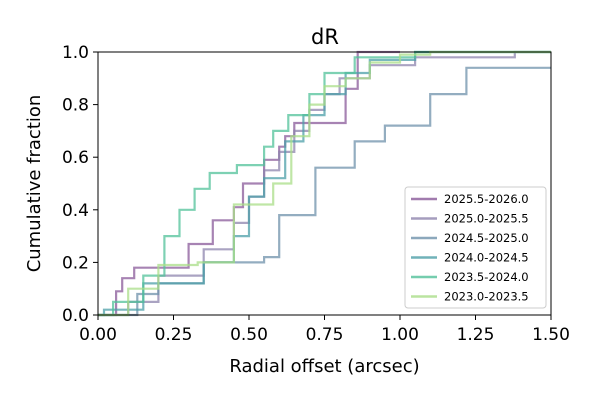  What do you see at coordinates (34, 184) in the screenshot?
I see `y-axis-label: Cumulative fraction` at bounding box center [34, 184].